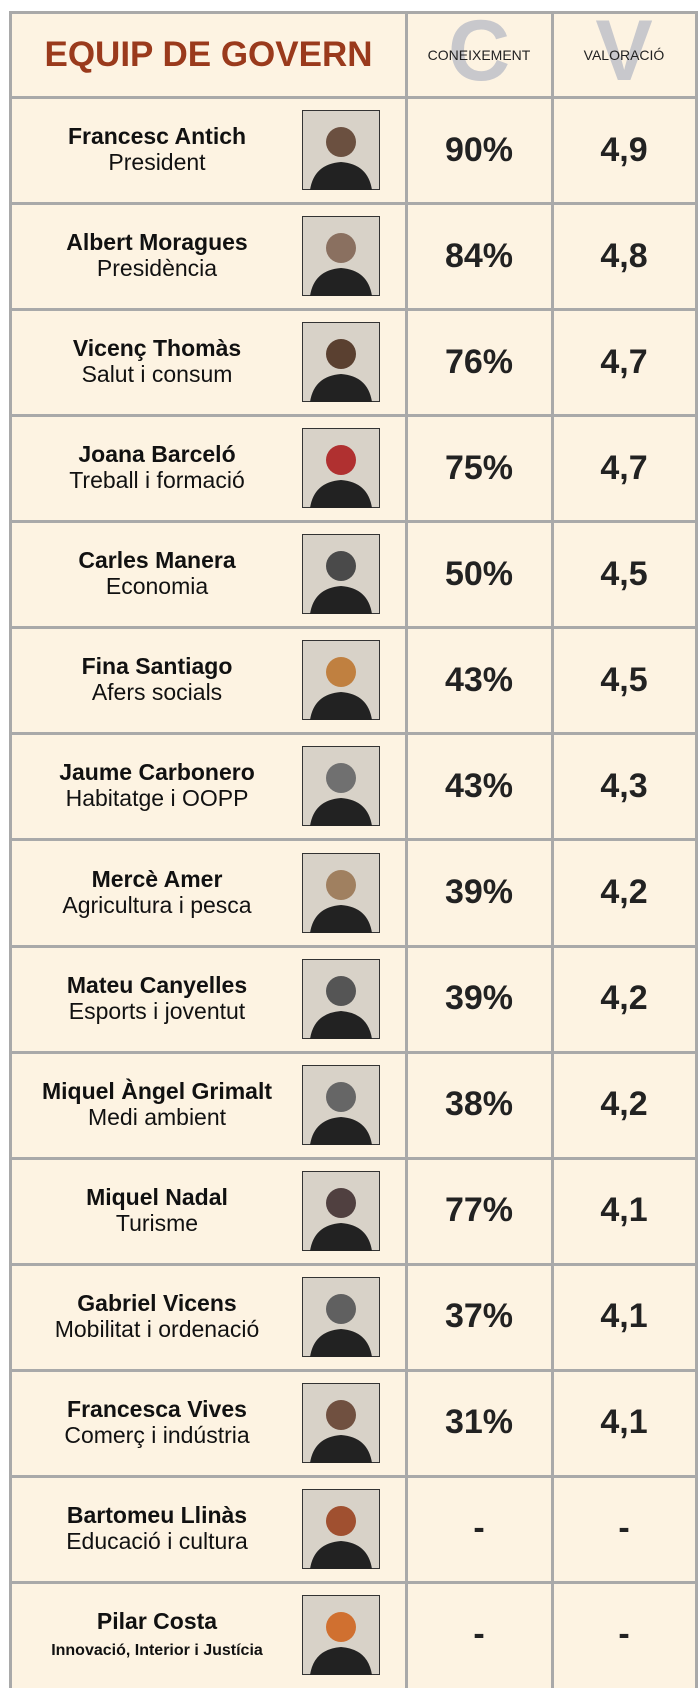 The image size is (698, 1688). What do you see at coordinates (157, 1302) in the screenshot?
I see `member-name: Gabriel Vicens` at bounding box center [157, 1302].